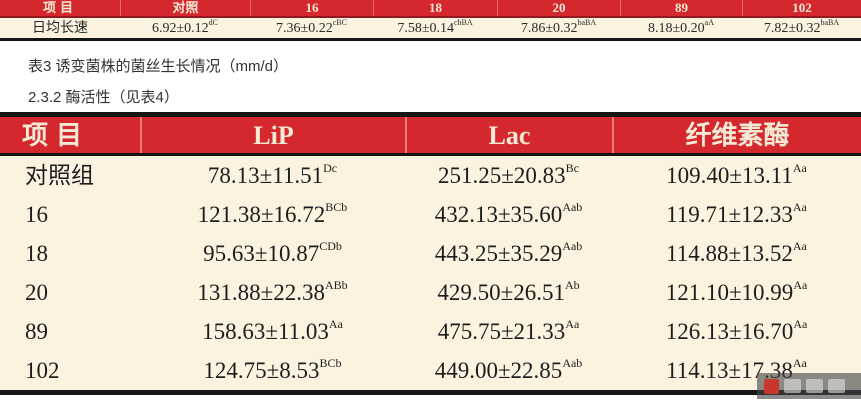 This screenshot has height=404, width=861. What do you see at coordinates (56, 135) in the screenshot?
I see `enzyme-header-item: 项目` at bounding box center [56, 135].